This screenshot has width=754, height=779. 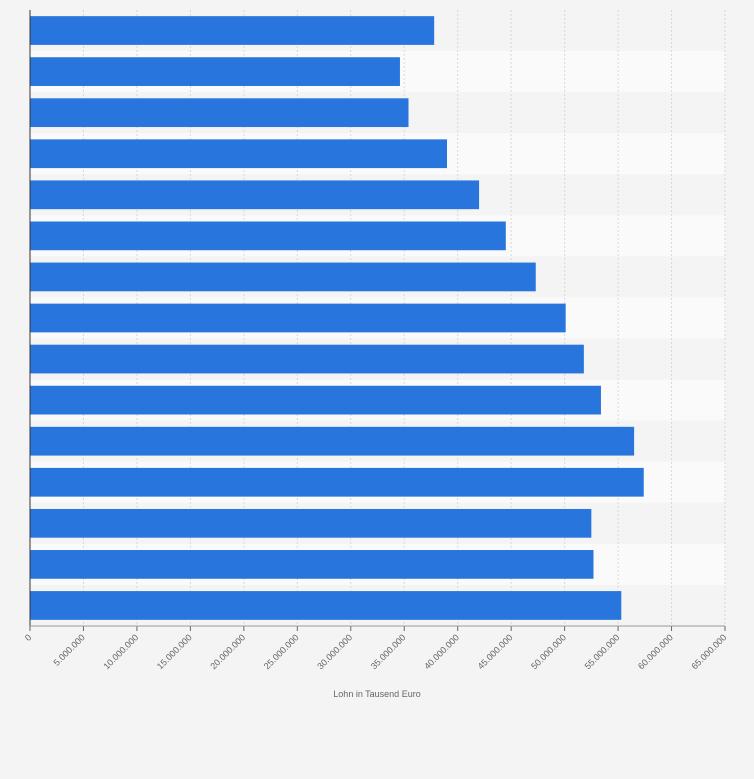 I want to click on x-tick-label: 55.000.000, so click(x=602, y=651).